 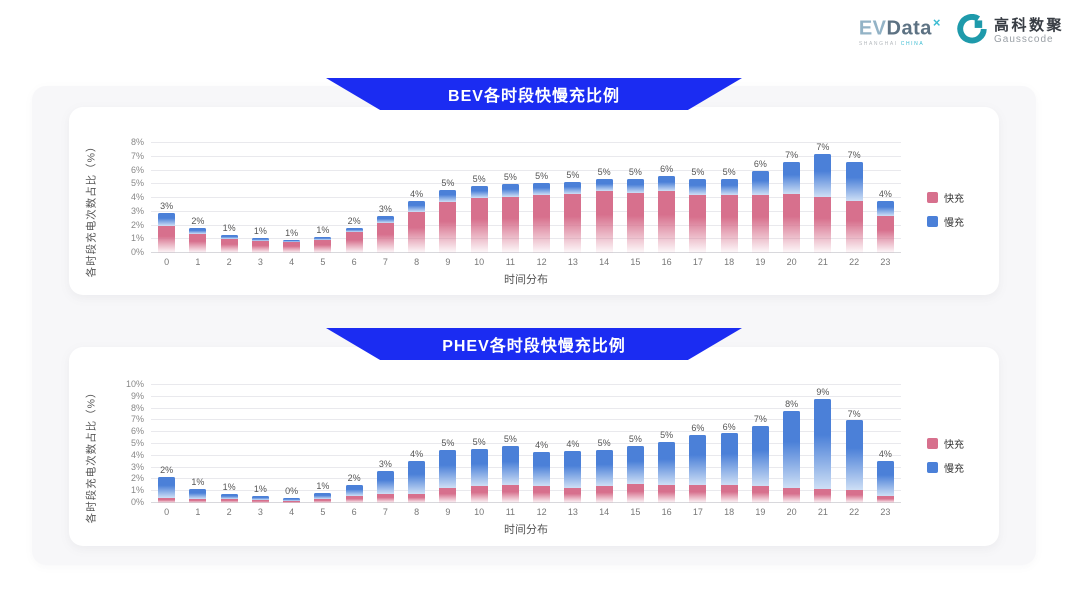 I want to click on bar-hour-7: 3%, so click(x=385, y=198).